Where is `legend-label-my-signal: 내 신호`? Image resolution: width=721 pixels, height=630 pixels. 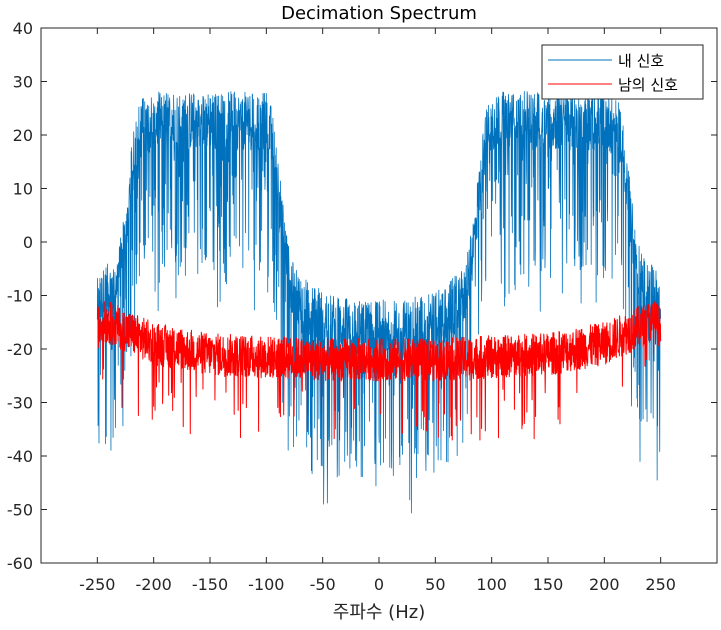 legend-label-my-signal: 내 신호 is located at coordinates (641, 61).